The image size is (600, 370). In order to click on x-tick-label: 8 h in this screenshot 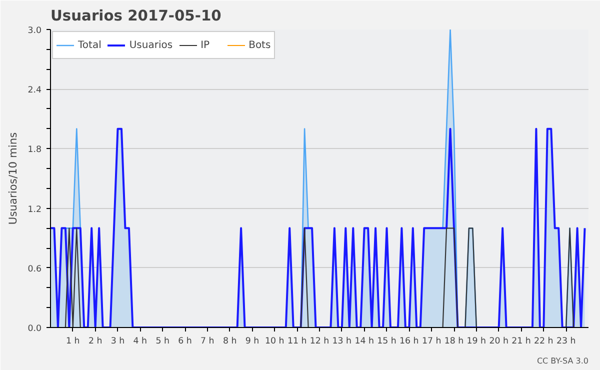, I will do `click(229, 341)`.